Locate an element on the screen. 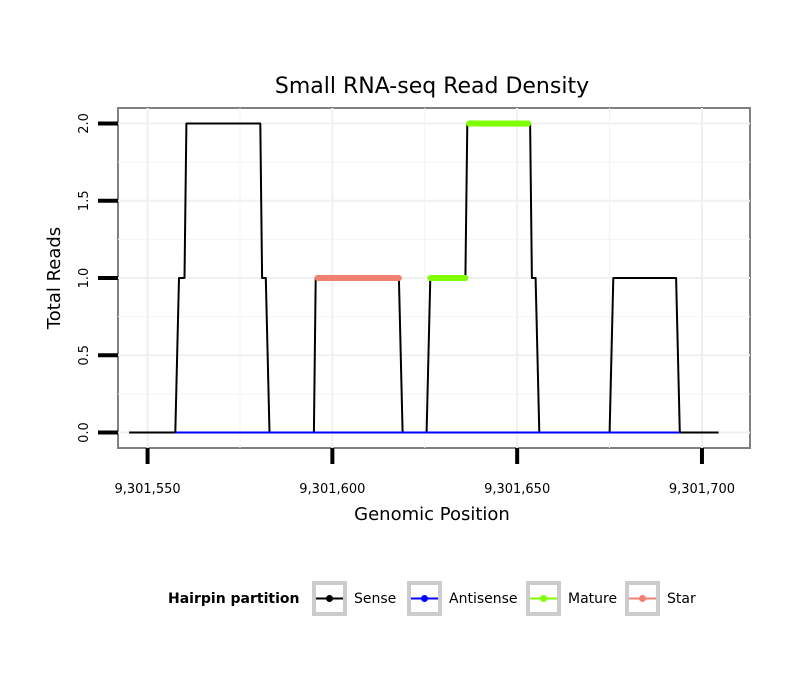 The image size is (810, 690). legend-label: Antisense is located at coordinates (483, 599).